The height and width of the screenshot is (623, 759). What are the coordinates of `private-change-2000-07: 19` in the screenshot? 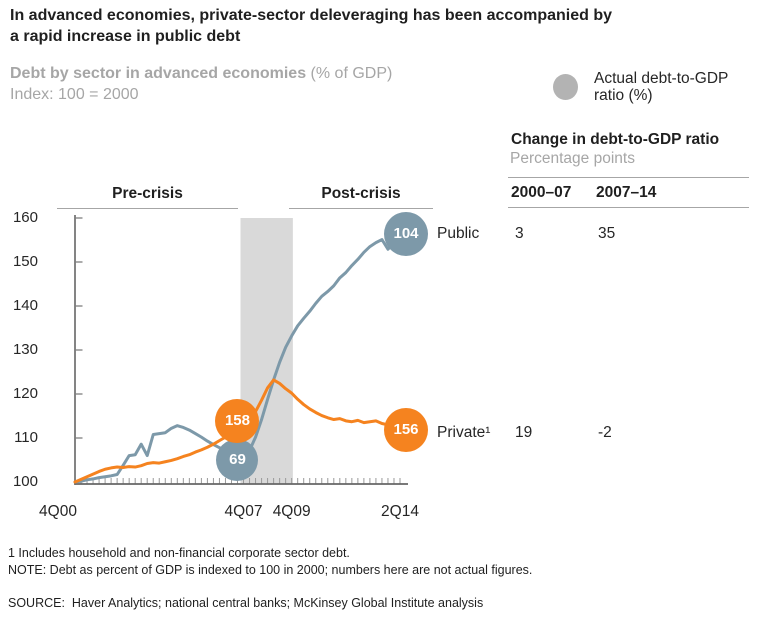 It's located at (524, 432).